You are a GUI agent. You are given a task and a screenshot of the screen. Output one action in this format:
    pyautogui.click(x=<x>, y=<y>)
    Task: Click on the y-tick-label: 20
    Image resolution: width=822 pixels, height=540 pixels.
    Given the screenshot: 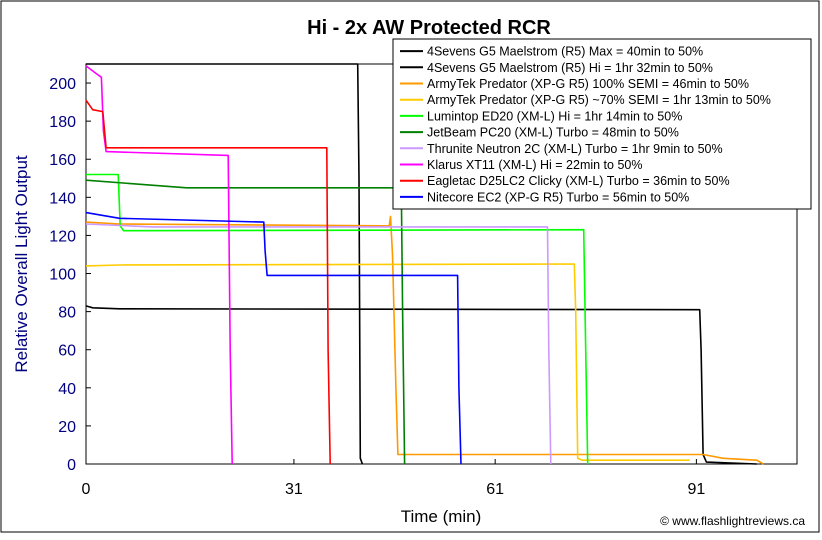 What is the action you would take?
    pyautogui.click(x=67, y=427)
    